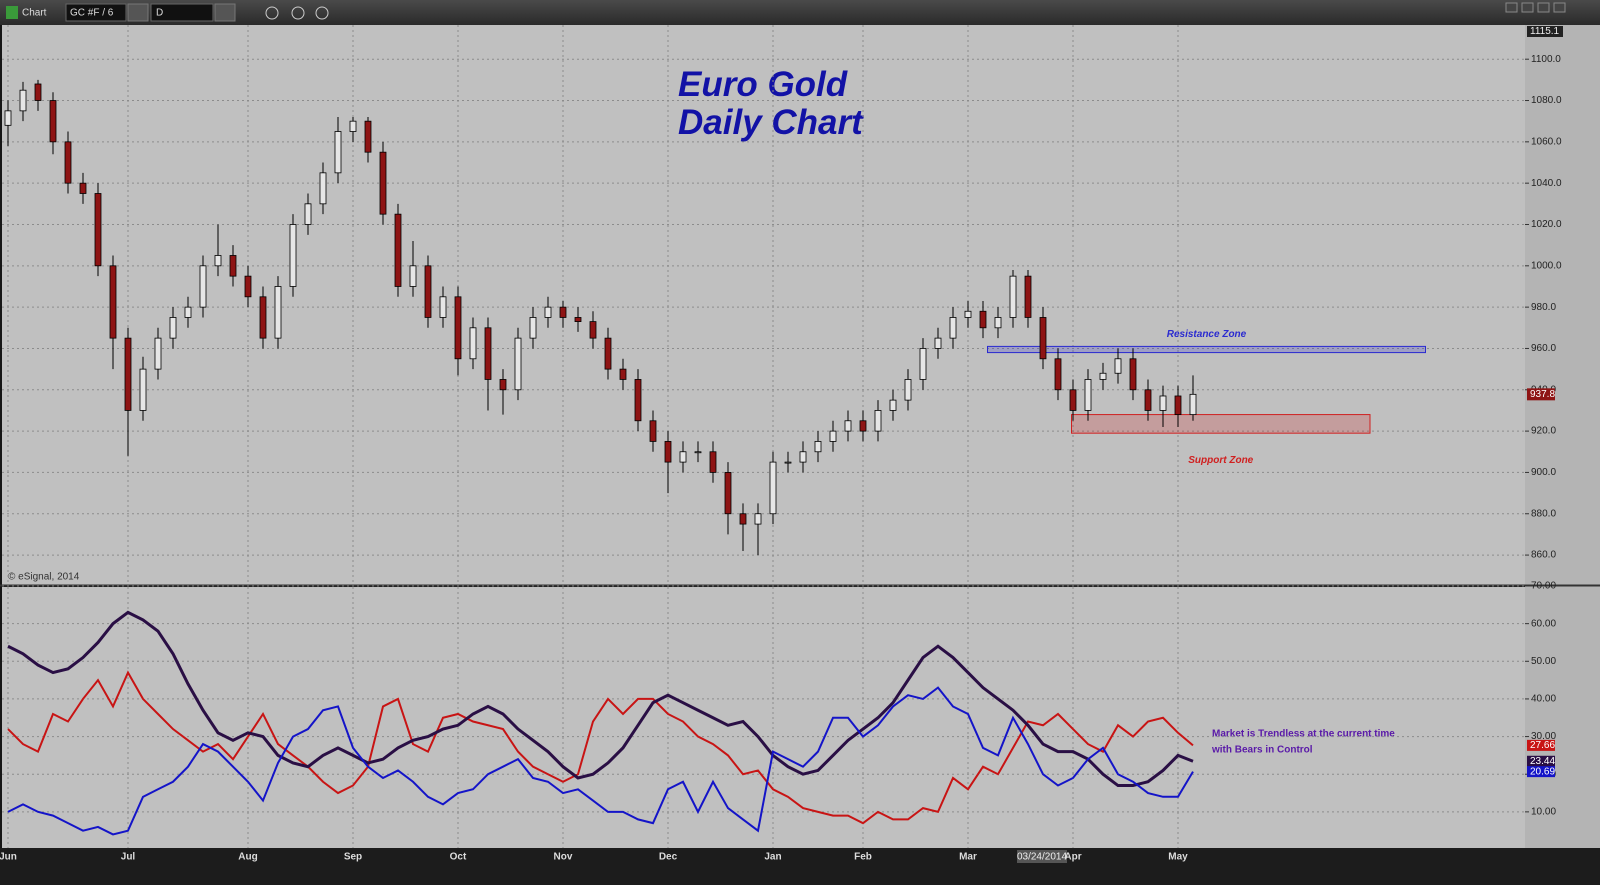  I want to click on interval: D, so click(159, 13).